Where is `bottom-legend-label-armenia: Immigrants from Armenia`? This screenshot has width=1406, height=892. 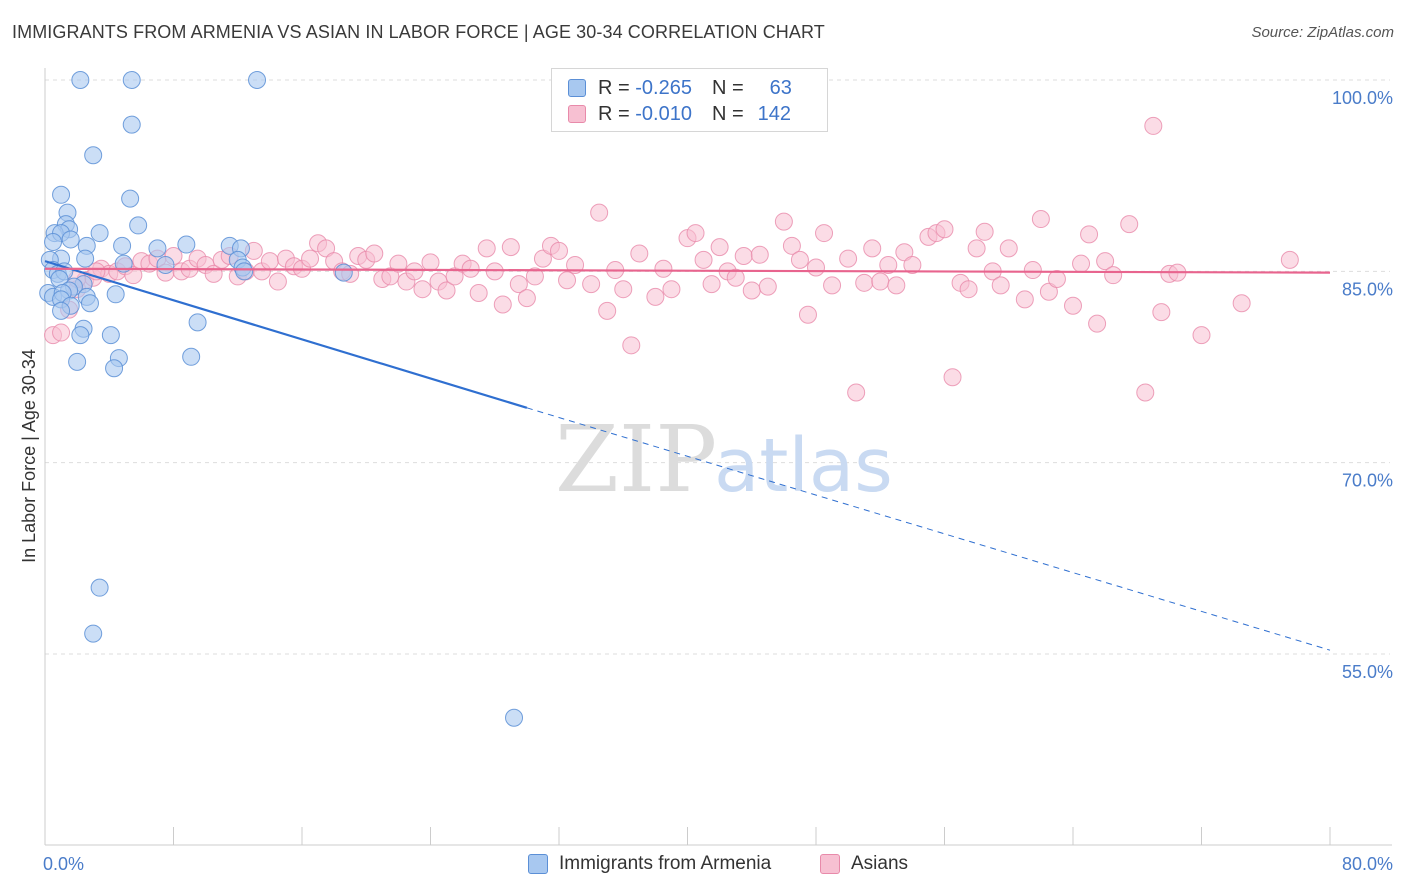 bottom-legend-label-armenia: Immigrants from Armenia is located at coordinates (665, 863).